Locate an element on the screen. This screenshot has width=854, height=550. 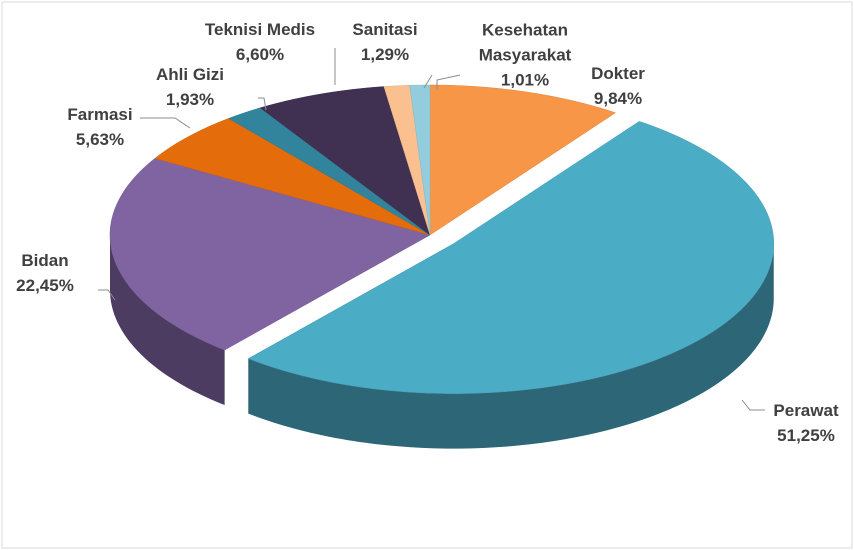
value-label: 6,60% is located at coordinates (260, 54).